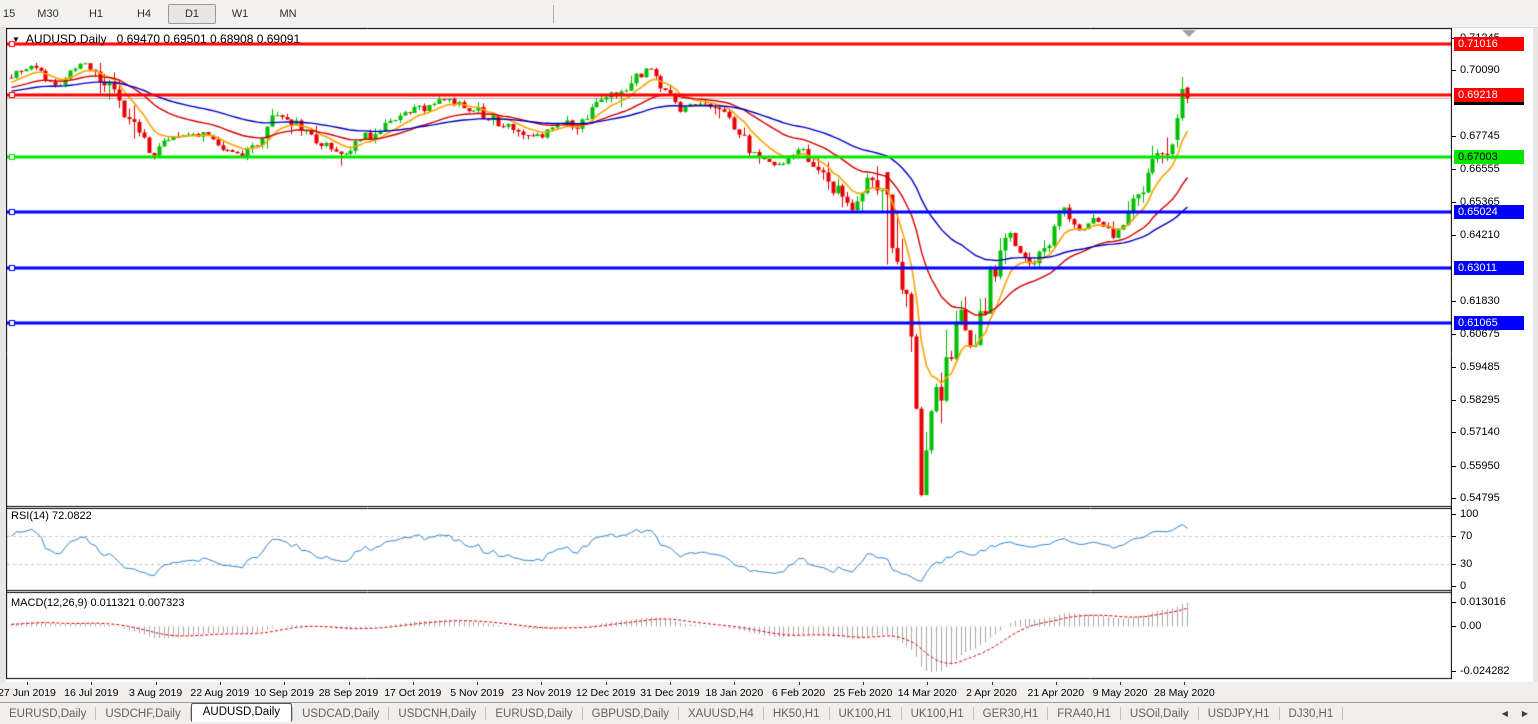  I want to click on date-label: 10 Sep 2019, so click(284, 693).